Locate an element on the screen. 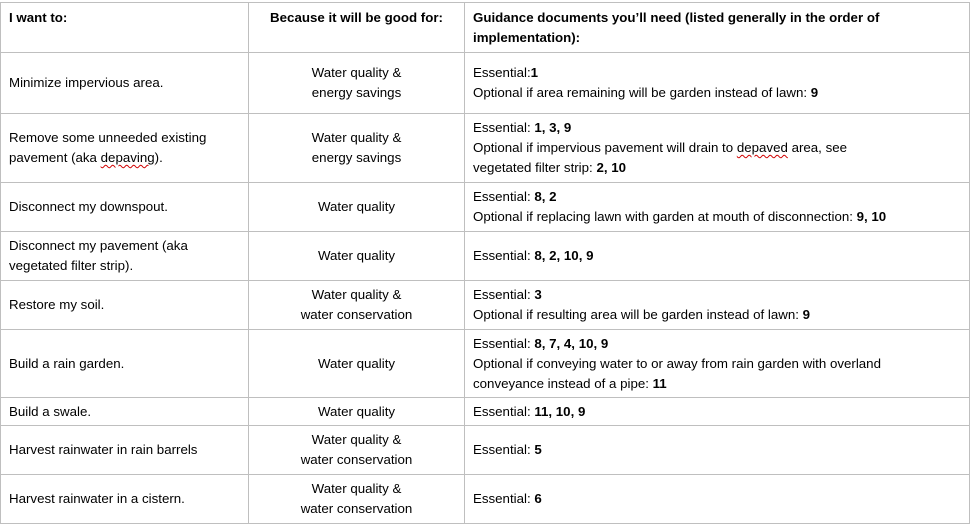 This screenshot has height=528, width=973. want-cell: Minimize impervious area. is located at coordinates (124, 83).